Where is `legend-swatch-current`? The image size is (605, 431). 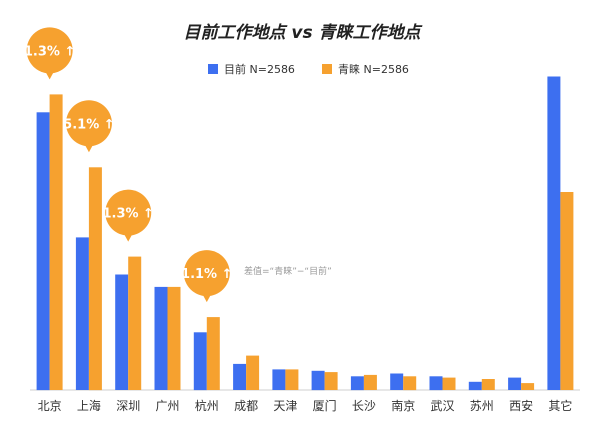 legend-swatch-current is located at coordinates (213, 69).